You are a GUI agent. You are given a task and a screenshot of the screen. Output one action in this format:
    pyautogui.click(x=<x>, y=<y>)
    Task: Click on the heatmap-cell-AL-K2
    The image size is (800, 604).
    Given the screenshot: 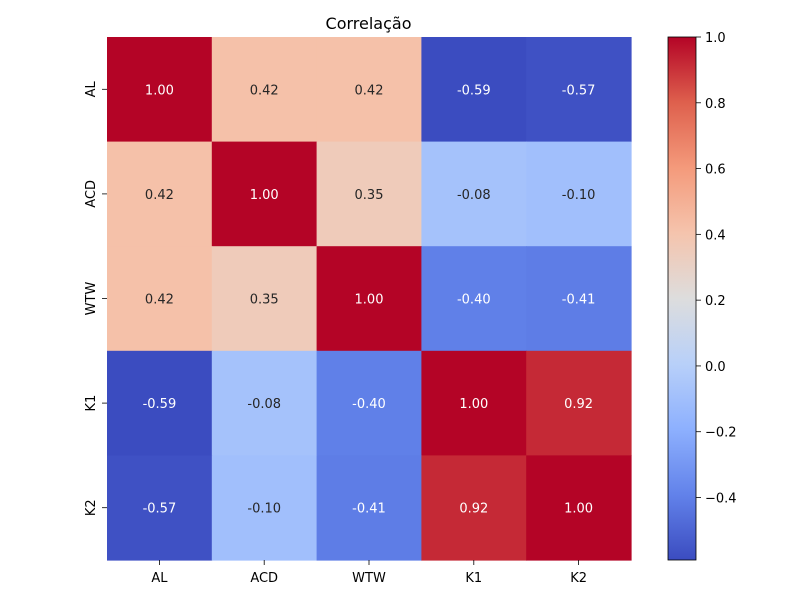 What is the action you would take?
    pyautogui.click(x=579, y=90)
    